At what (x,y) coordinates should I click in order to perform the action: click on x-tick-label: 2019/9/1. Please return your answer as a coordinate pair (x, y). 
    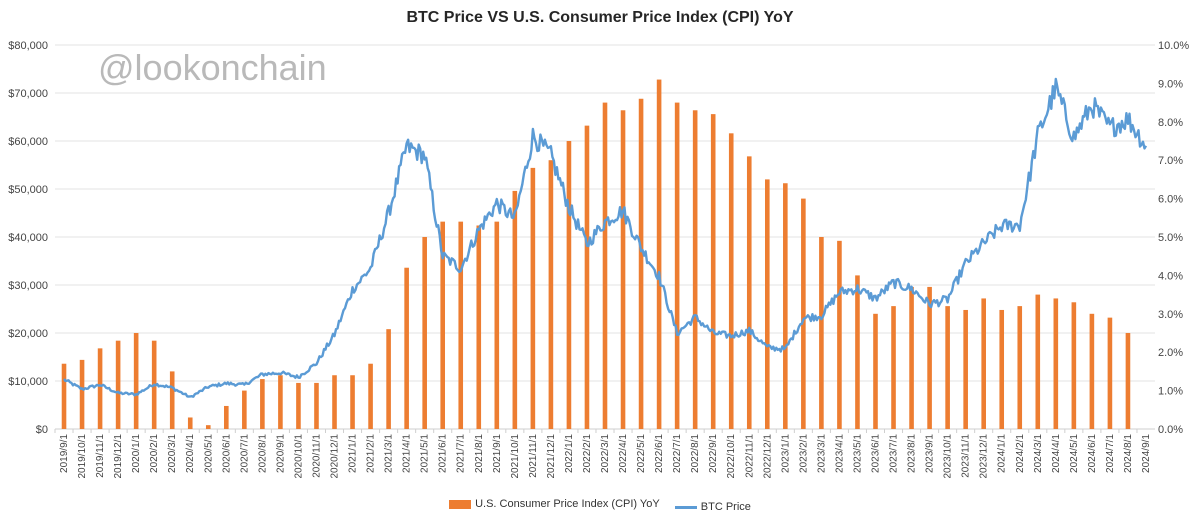
    Looking at the image, I should click on (64, 453).